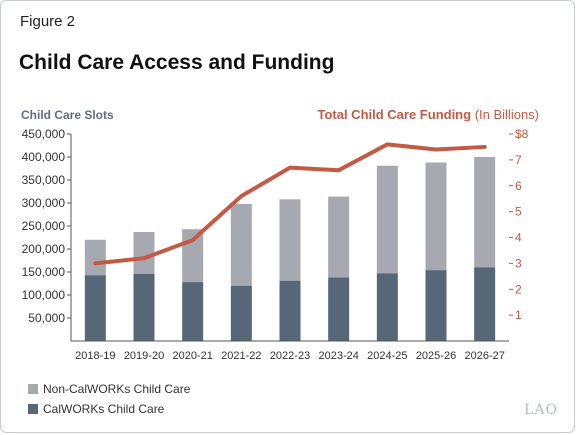 This screenshot has height=435, width=577. I want to click on legend-label-calworks: CalWORKs Child Care, so click(104, 409).